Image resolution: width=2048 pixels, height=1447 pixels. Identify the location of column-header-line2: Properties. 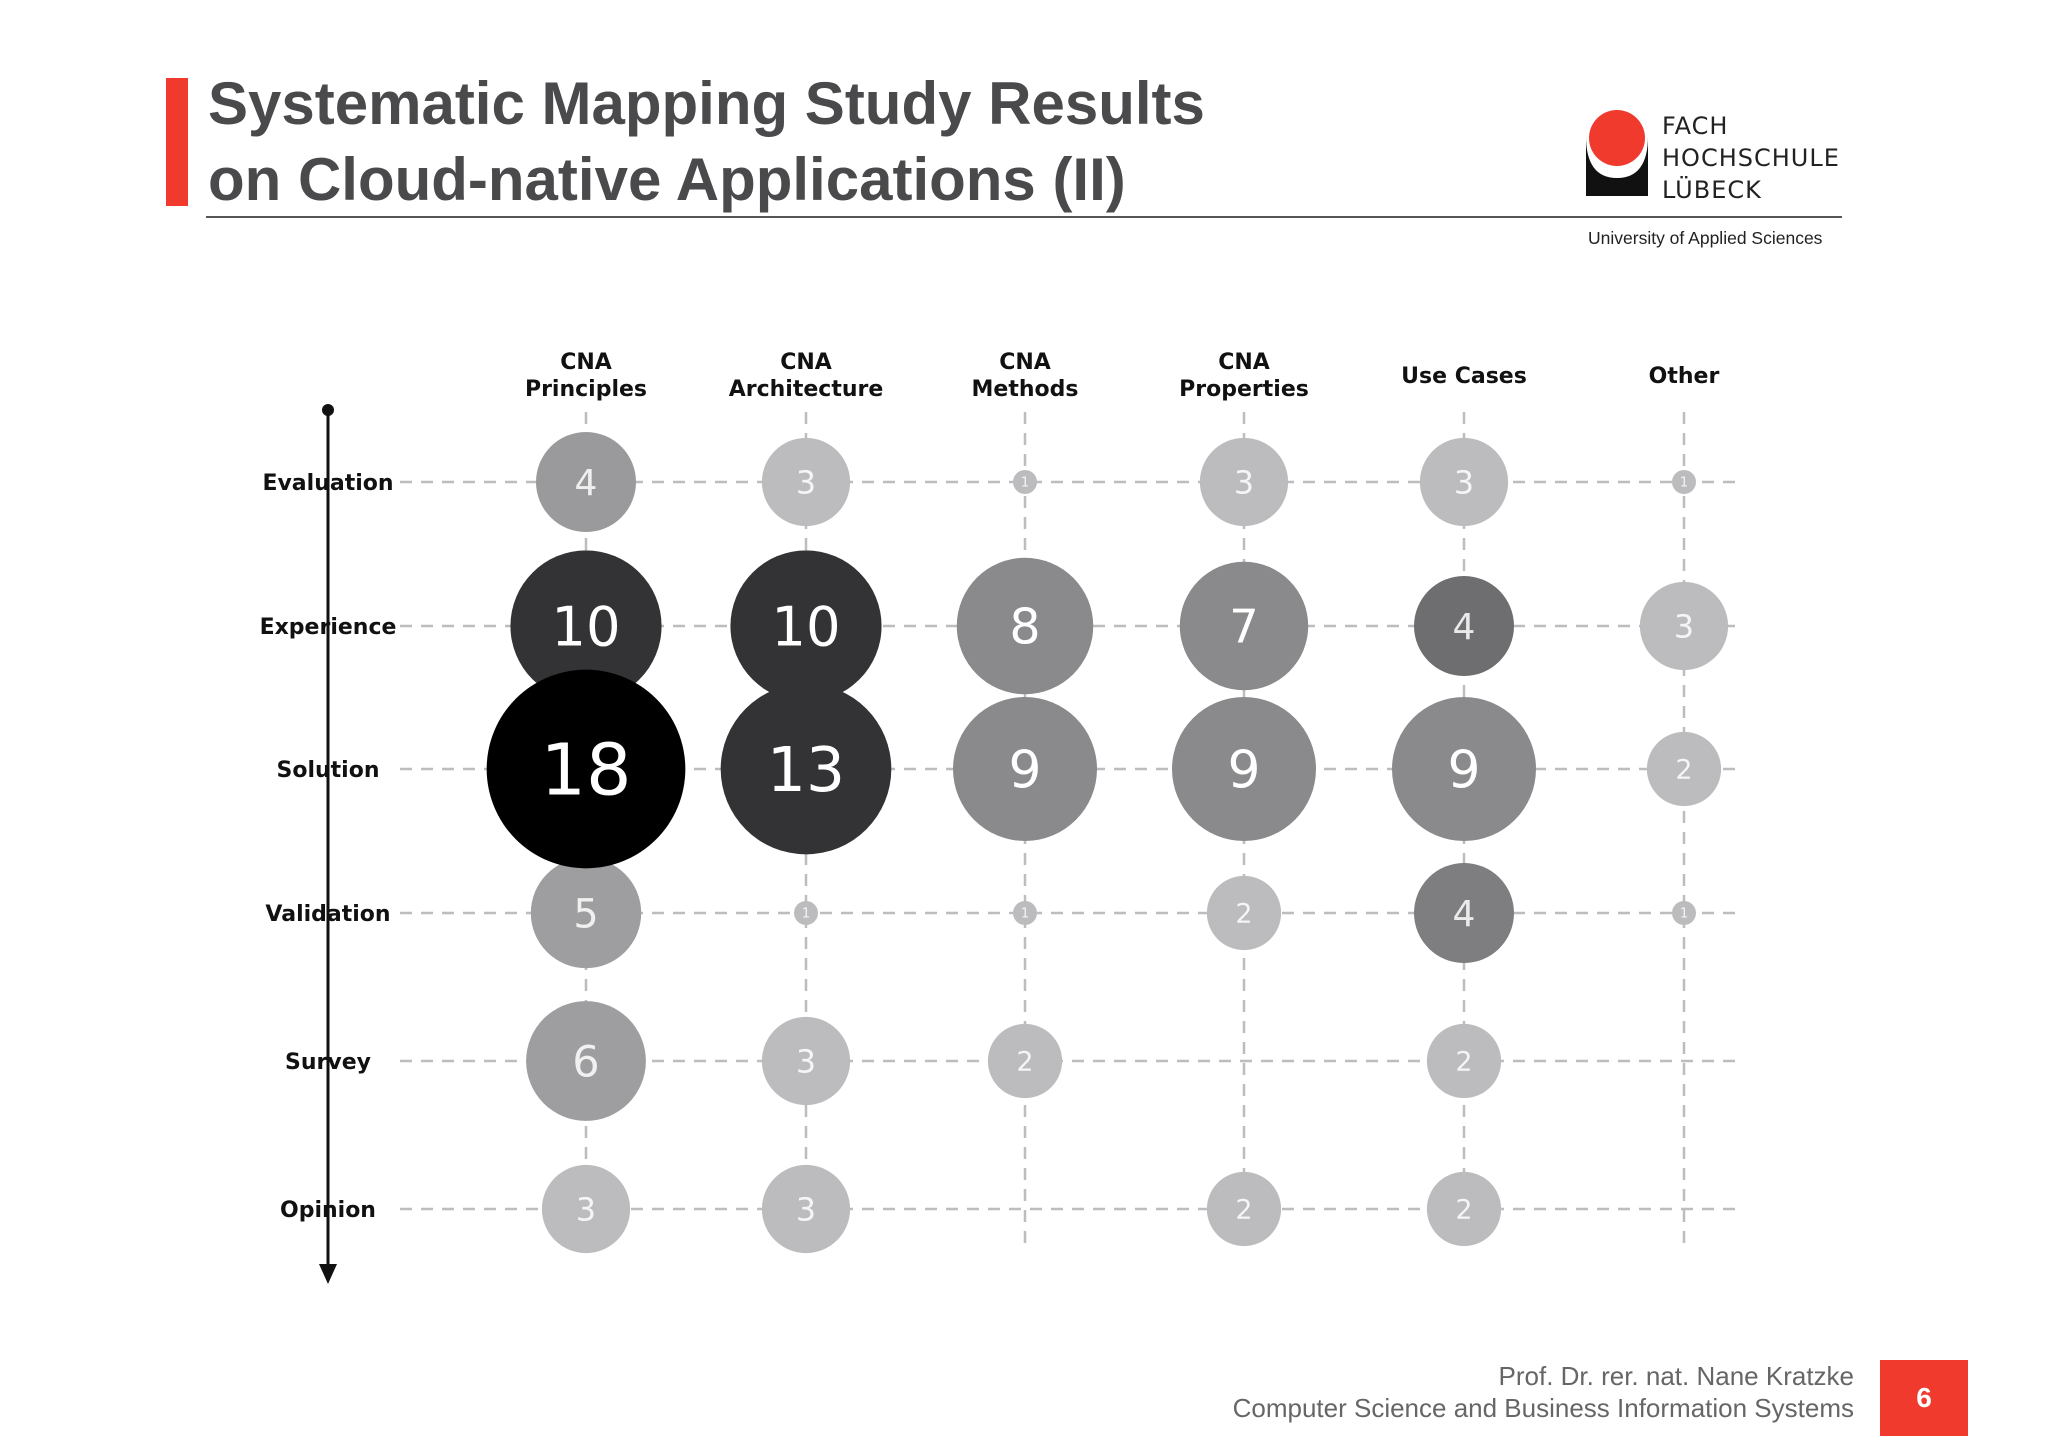
(1244, 389).